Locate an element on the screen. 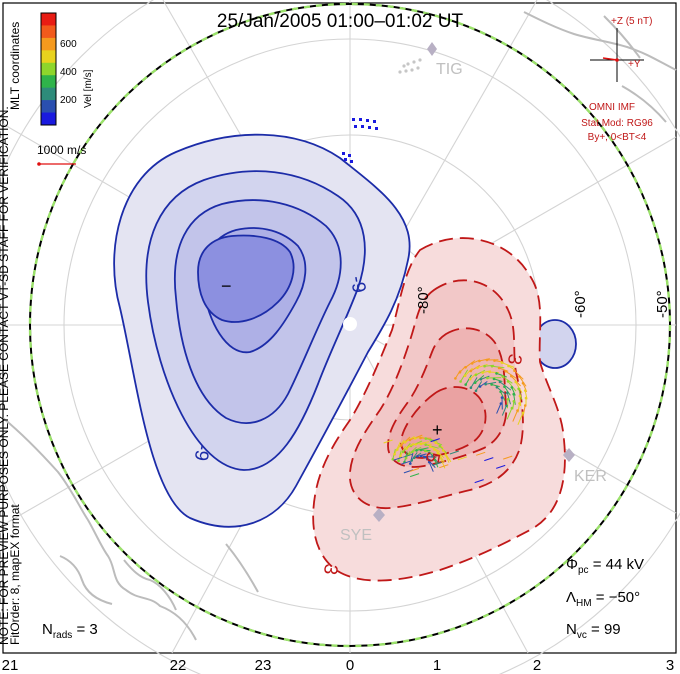 This screenshot has width=680, height=674. pole-marker is located at coordinates (350, 324).